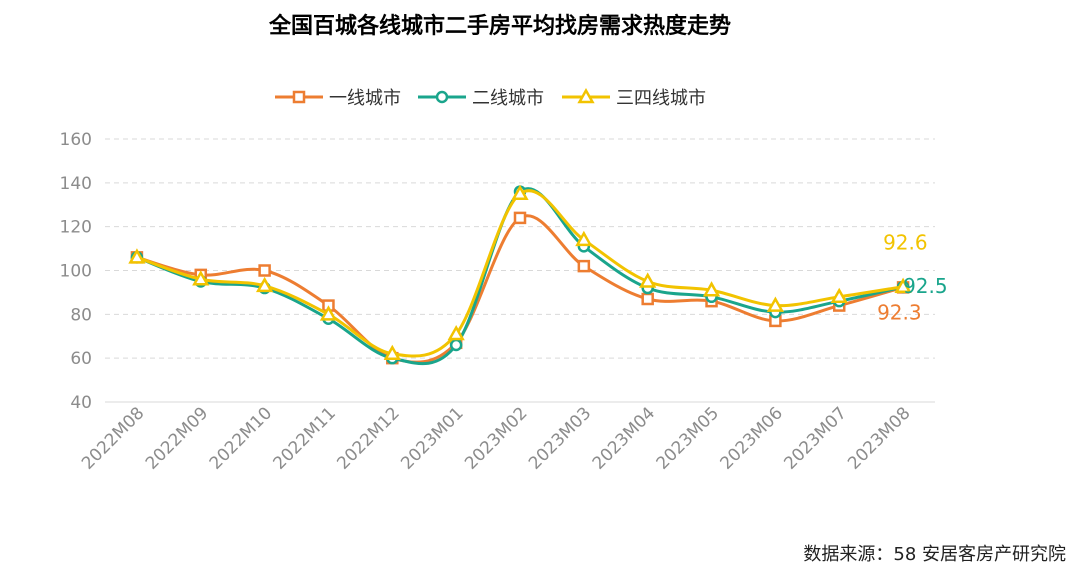  What do you see at coordinates (688, 438) in the screenshot?
I see `x-tick-label: 2023M05` at bounding box center [688, 438].